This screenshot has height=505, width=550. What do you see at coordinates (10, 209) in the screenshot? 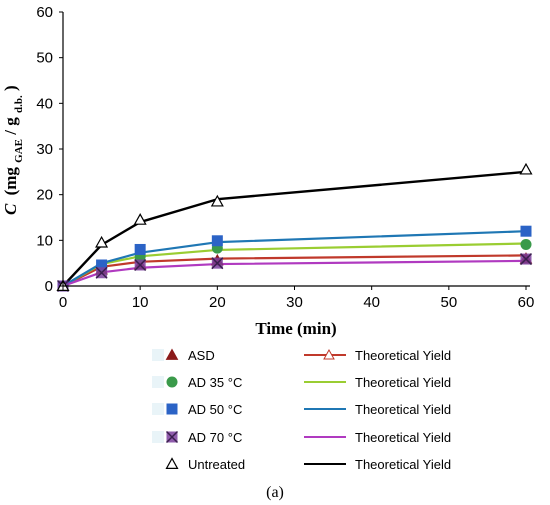
I see `y-axis-title-var: C` at bounding box center [10, 209].